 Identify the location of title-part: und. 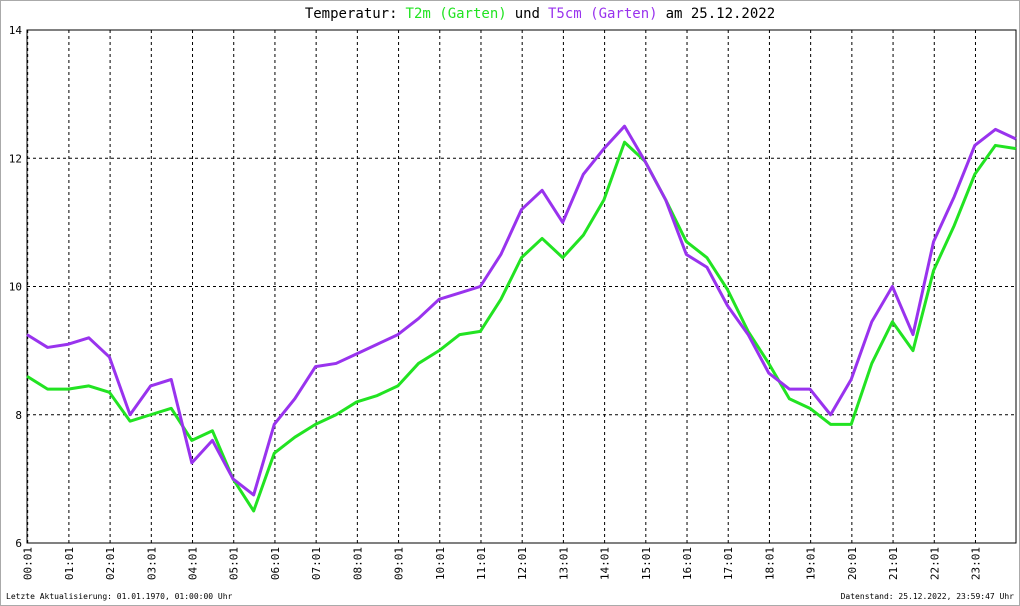
(527, 14).